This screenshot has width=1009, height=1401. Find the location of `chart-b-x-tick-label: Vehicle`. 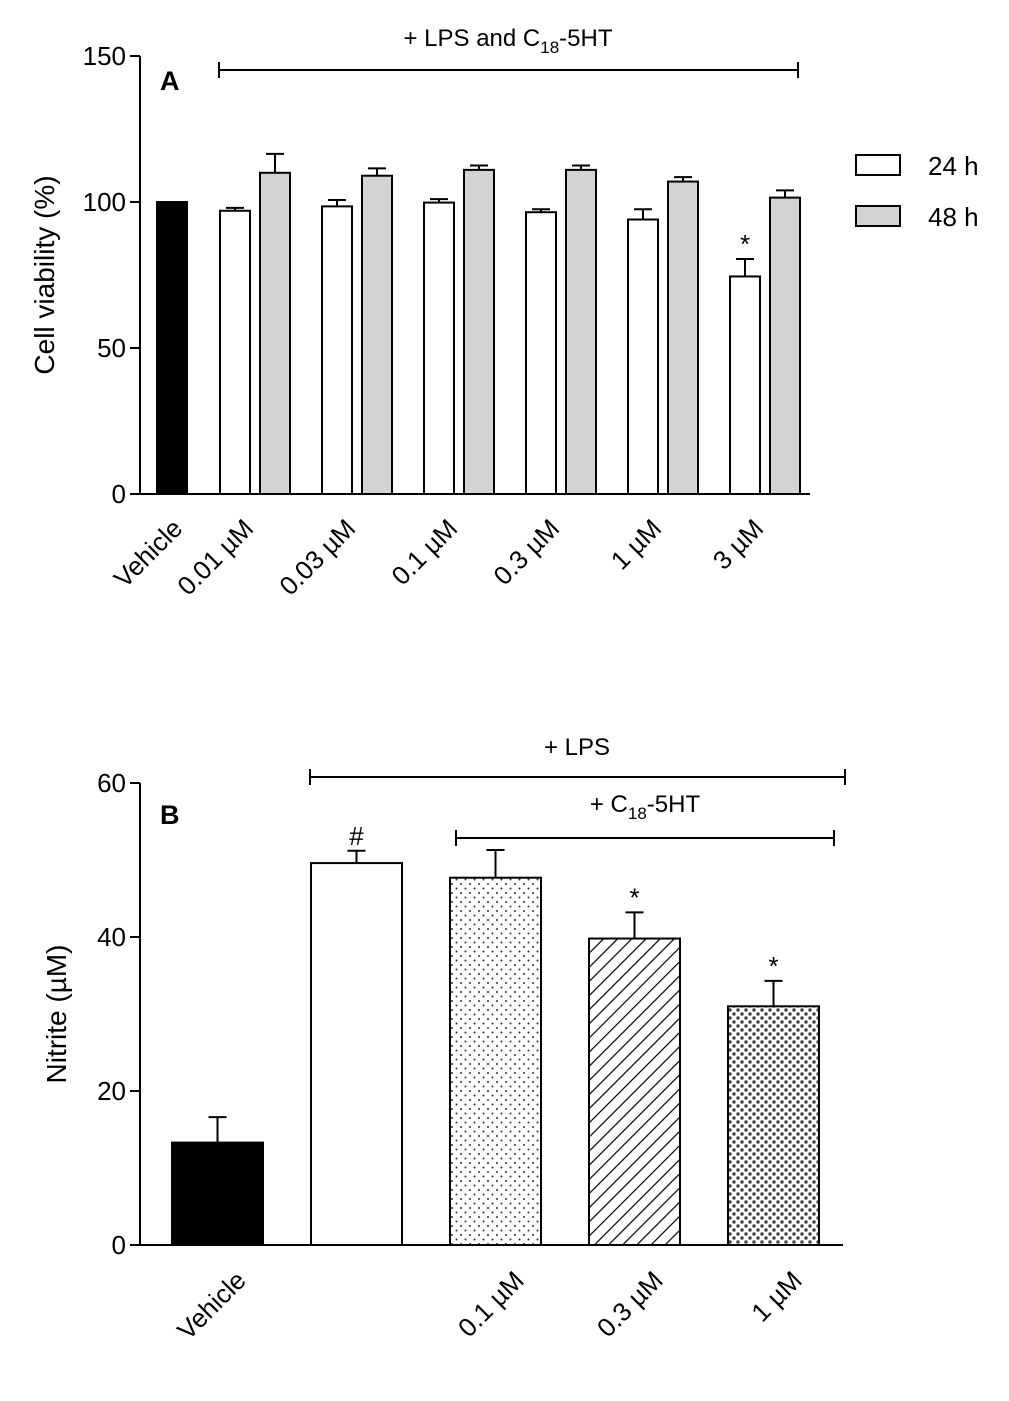

chart-b-x-tick-label: Vehicle is located at coordinates (211, 1305).